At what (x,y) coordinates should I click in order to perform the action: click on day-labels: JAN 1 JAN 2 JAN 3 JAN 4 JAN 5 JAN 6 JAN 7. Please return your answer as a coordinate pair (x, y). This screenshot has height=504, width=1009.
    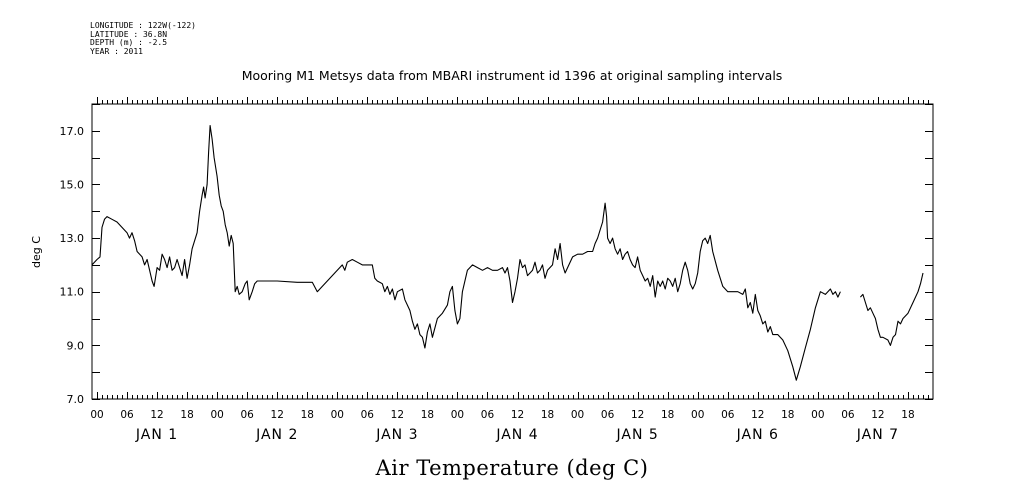
    Looking at the image, I should click on (517, 435).